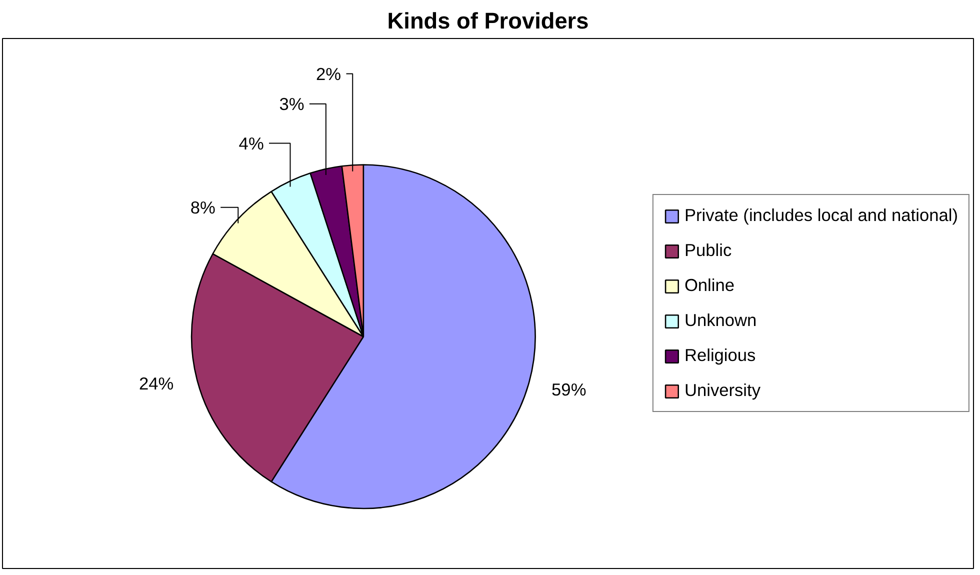 The width and height of the screenshot is (980, 575). Describe the element at coordinates (708, 250) in the screenshot. I see `legend-label: Public` at that location.